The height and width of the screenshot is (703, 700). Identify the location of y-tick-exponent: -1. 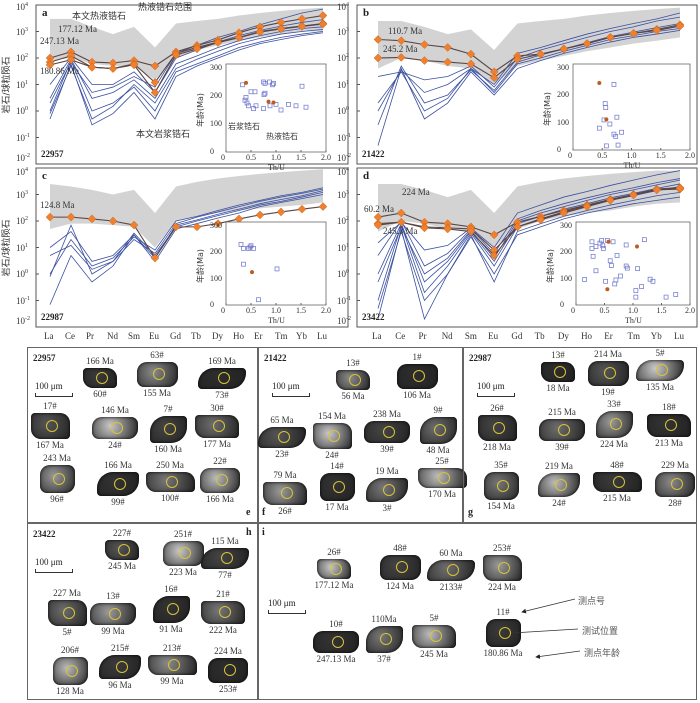
(27, 298).